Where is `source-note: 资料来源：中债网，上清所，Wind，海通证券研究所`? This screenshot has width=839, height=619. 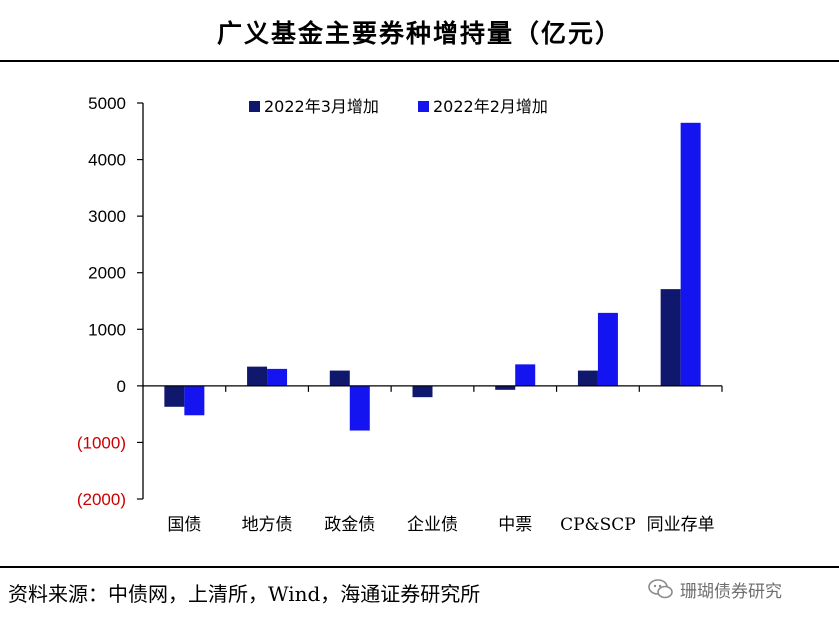
source-note: 资料来源：中债网，上清所，Wind，海通证券研究所 is located at coordinates (244, 594).